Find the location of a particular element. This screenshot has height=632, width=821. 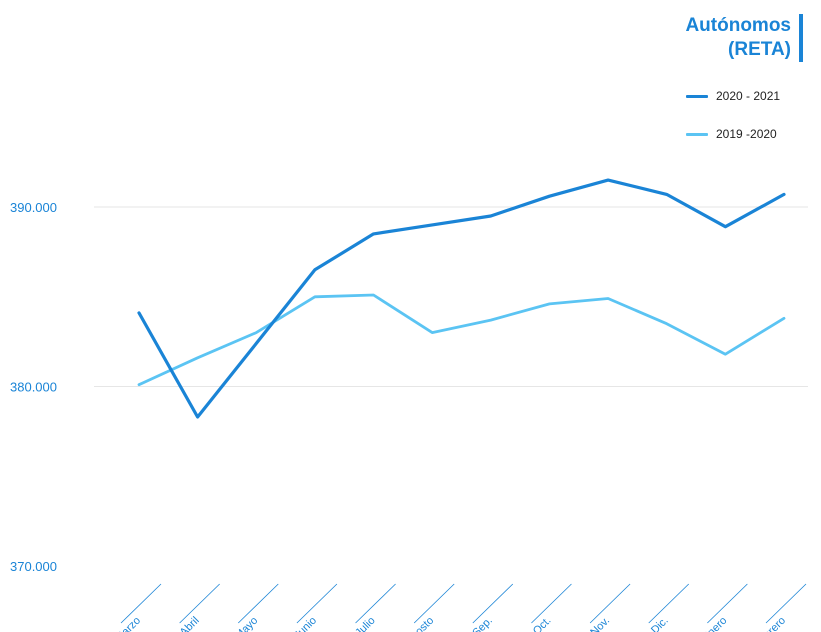

y-axis-ticks: 370.000 380.000 390.000 is located at coordinates (33, 387).